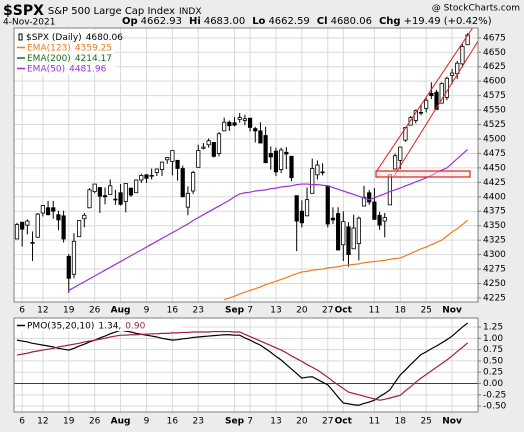 The width and height of the screenshot is (524, 432). What do you see at coordinates (60, 326) in the screenshot?
I see `legend-label: PMO(35,20,10)` at bounding box center [60, 326].